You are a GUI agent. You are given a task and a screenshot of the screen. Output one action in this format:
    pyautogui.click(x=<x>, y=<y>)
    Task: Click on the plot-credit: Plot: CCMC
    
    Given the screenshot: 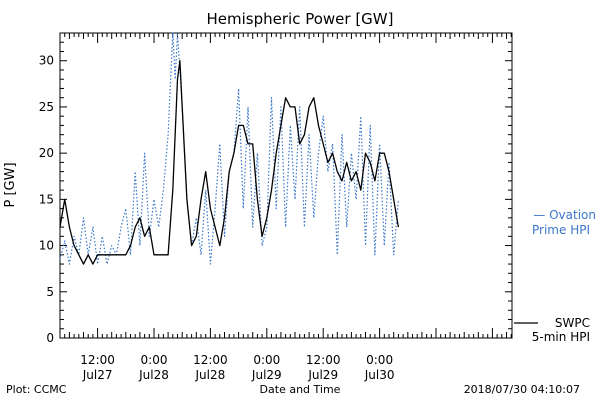 What is the action you would take?
    pyautogui.click(x=36, y=389)
    